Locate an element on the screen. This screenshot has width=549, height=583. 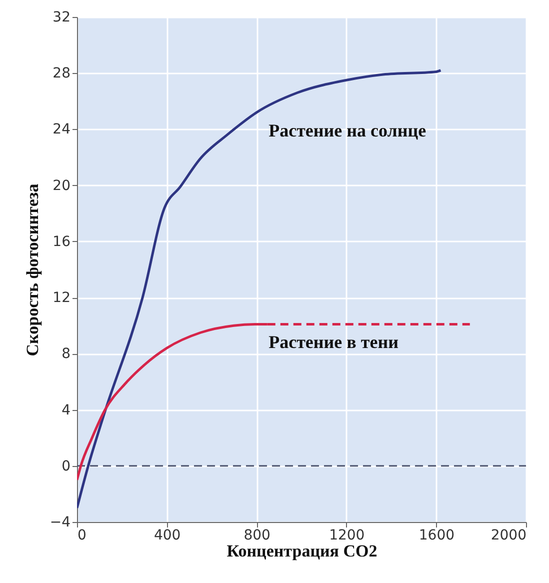
y-tick-label: 24 is located at coordinates (61, 130).